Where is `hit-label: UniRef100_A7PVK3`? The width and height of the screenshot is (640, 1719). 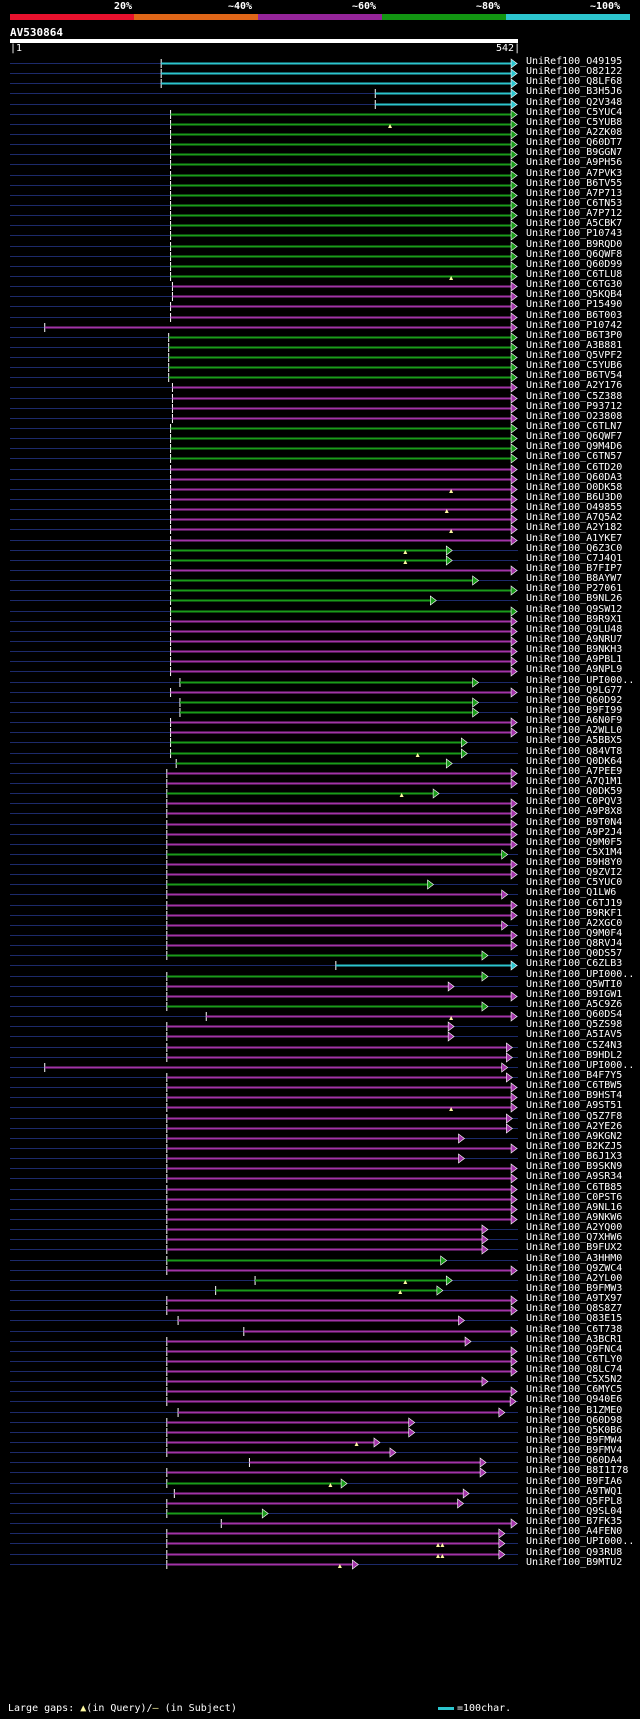 hit-label: UniRef100_A7PVK3 is located at coordinates (574, 173).